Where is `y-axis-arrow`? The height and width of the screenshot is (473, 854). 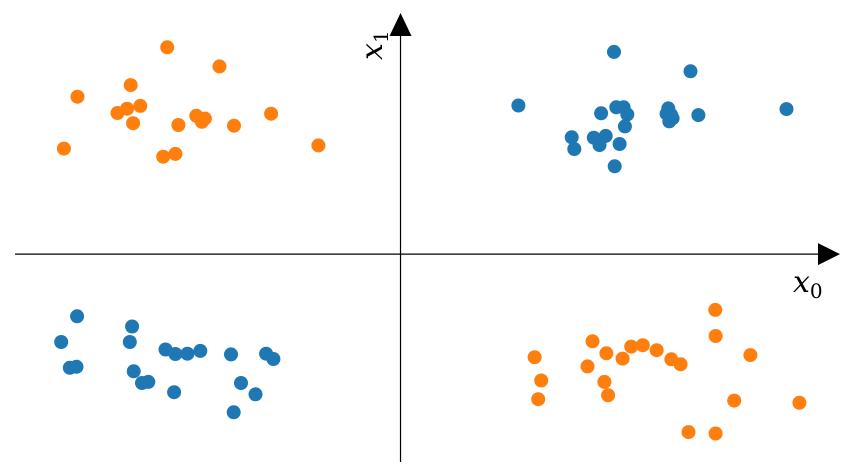 y-axis-arrow is located at coordinates (400, 24).